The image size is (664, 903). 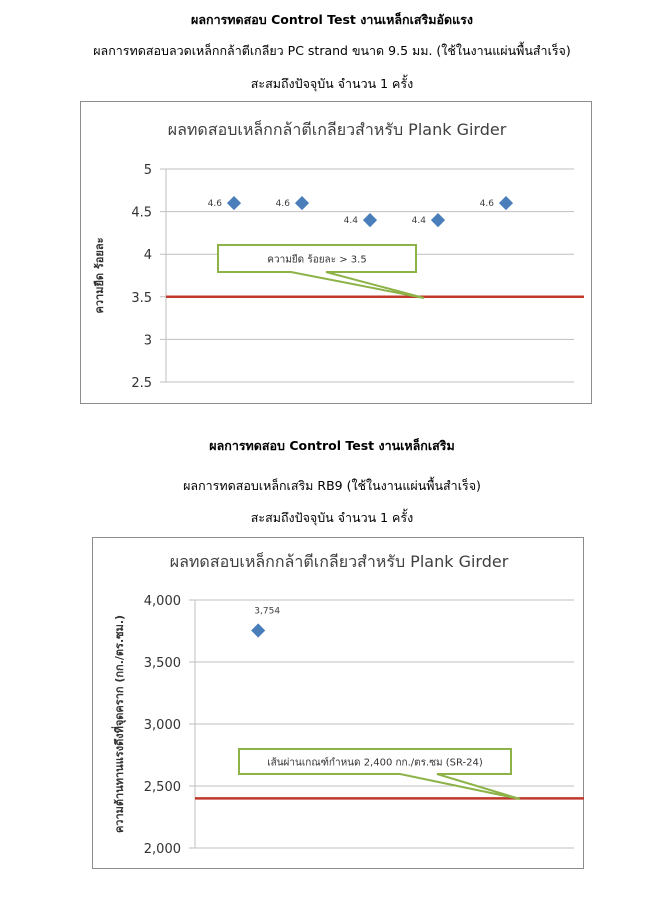 I want to click on section1-count: สะสมถึงปัจจุบัน จำนวน 1 ครั้ง, so click(x=332, y=83).